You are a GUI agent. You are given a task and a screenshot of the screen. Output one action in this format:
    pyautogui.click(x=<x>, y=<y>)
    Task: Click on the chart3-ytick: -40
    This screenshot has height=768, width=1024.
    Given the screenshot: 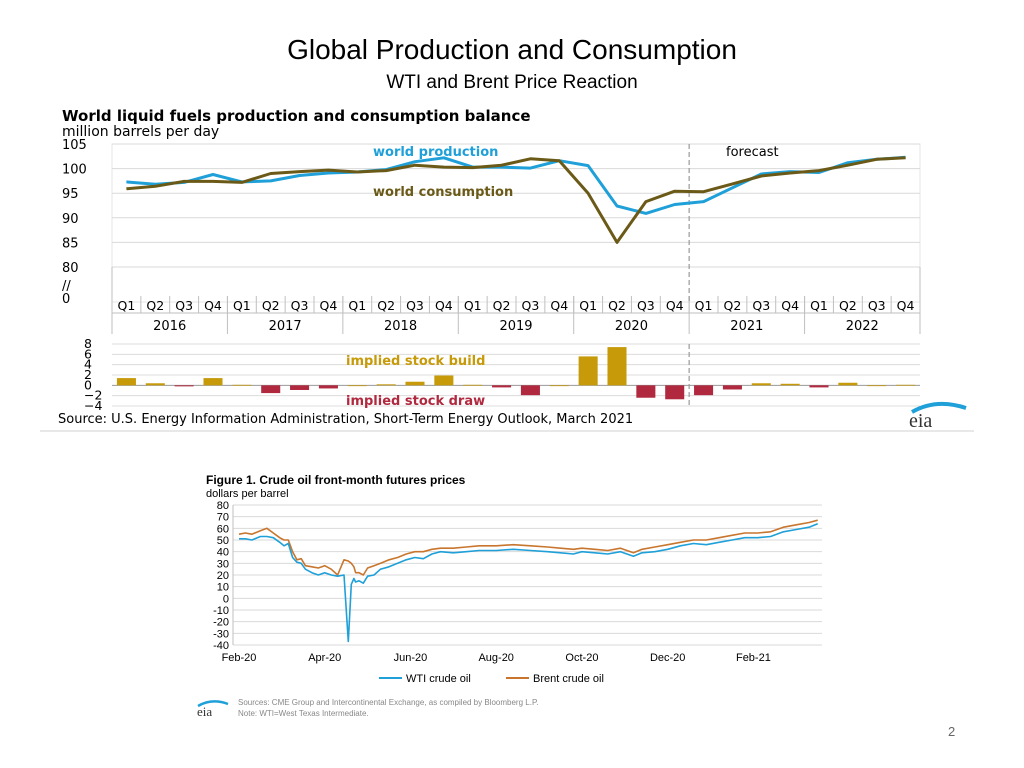 What is the action you would take?
    pyautogui.click(x=221, y=646)
    